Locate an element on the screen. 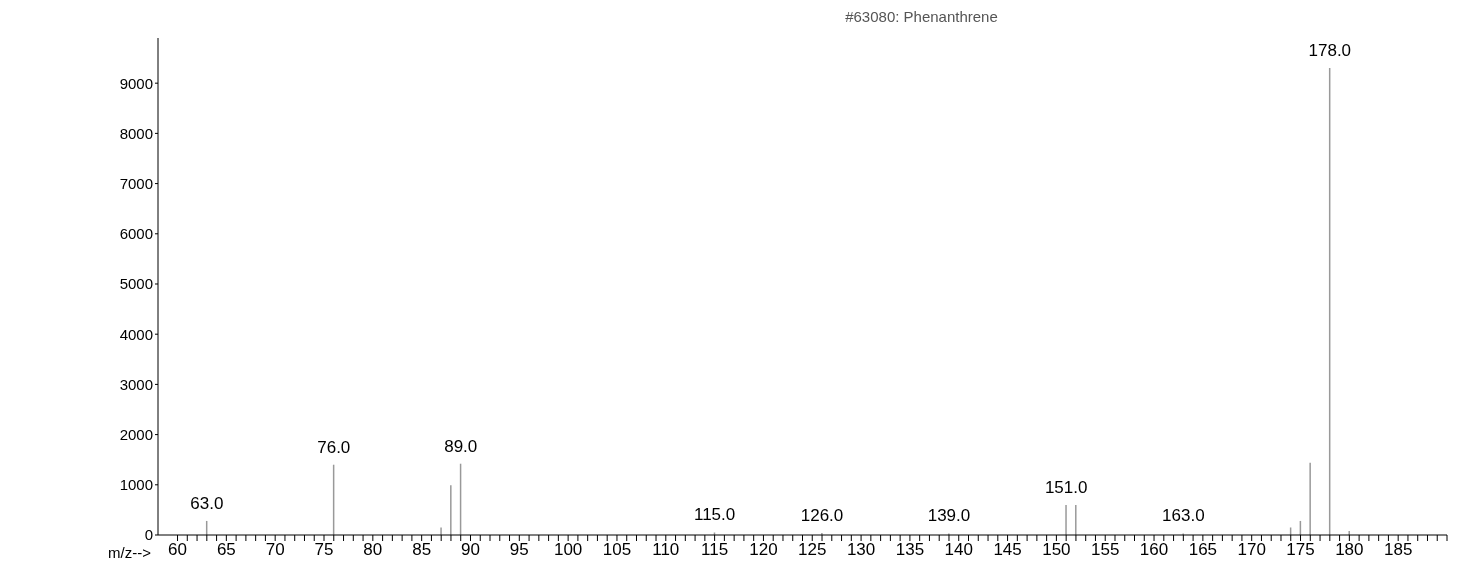 The height and width of the screenshot is (579, 1463). x-tick-label: 105 is located at coordinates (617, 550).